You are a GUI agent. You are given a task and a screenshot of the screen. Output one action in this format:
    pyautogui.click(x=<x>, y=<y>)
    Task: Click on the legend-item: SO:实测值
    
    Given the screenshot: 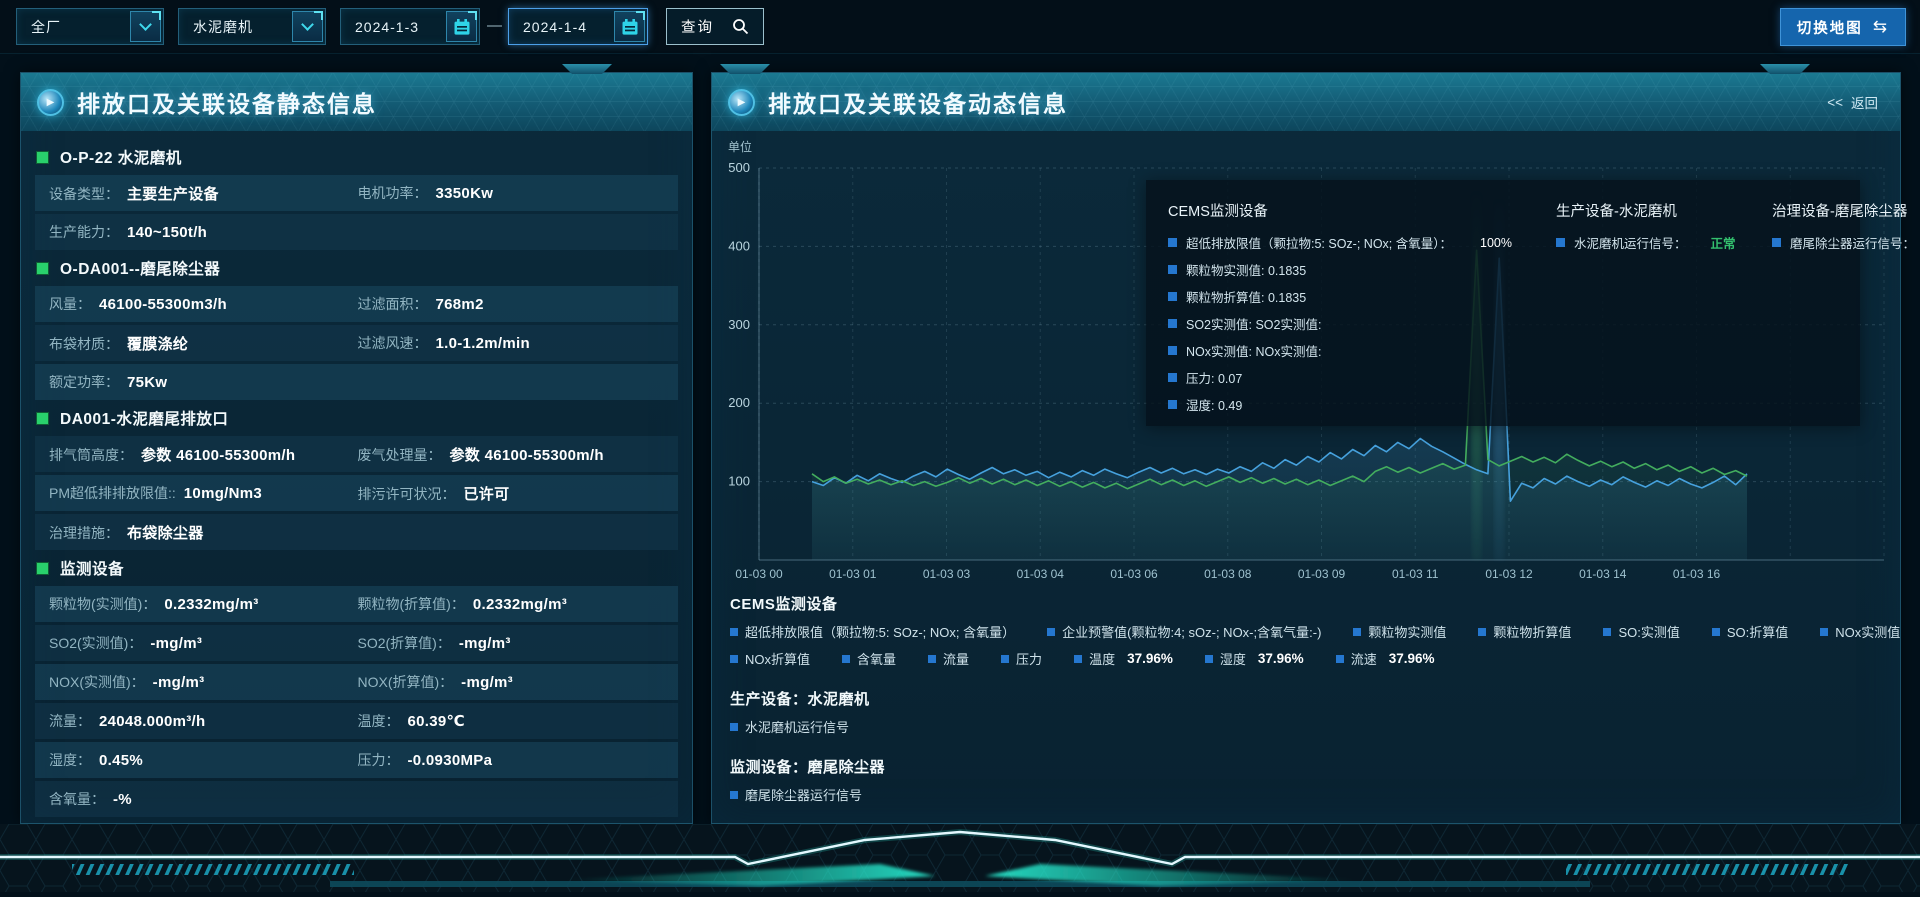 What is the action you would take?
    pyautogui.click(x=1641, y=631)
    